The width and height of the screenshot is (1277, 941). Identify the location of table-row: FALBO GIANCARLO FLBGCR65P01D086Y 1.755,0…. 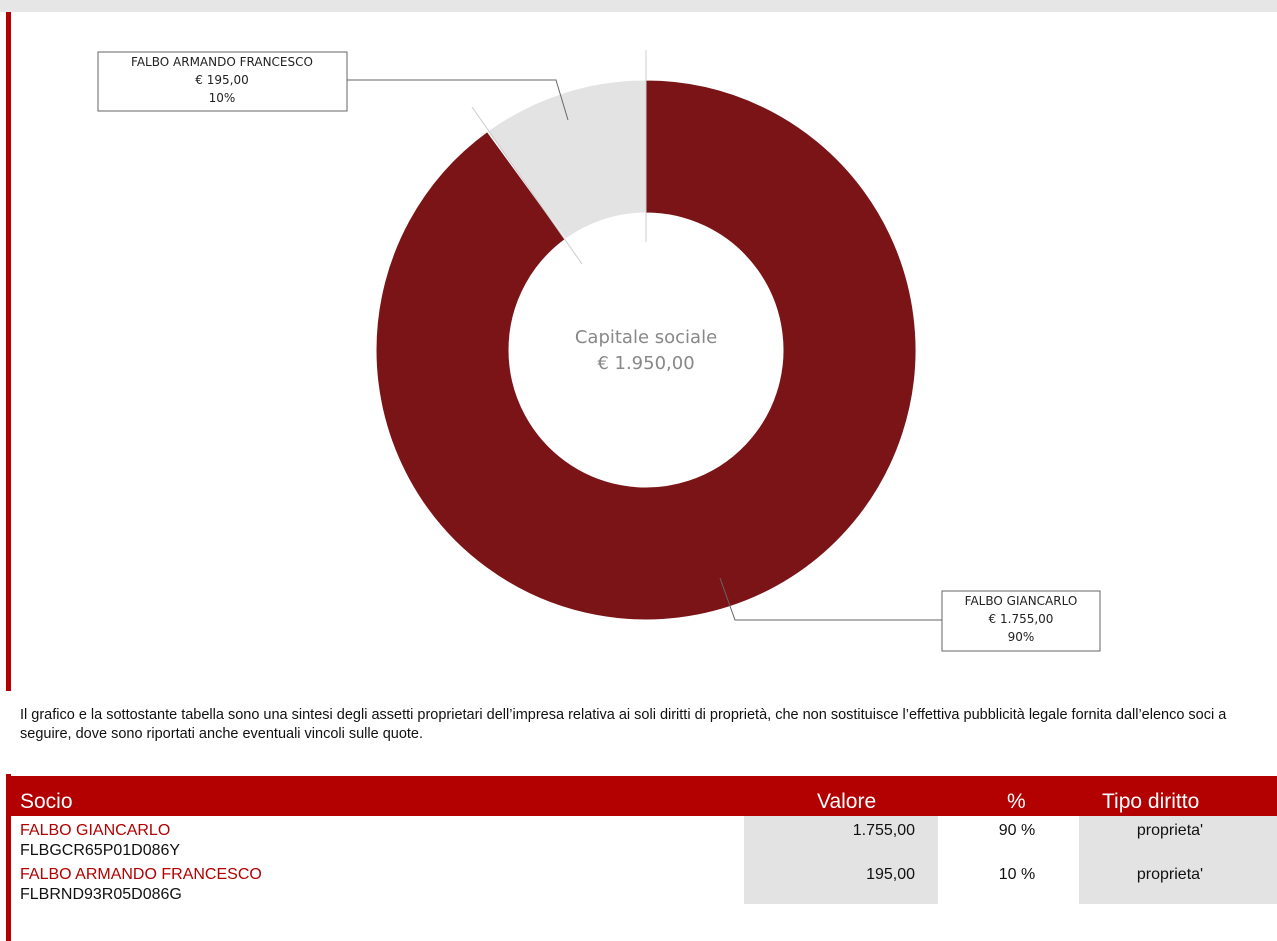
(643, 838).